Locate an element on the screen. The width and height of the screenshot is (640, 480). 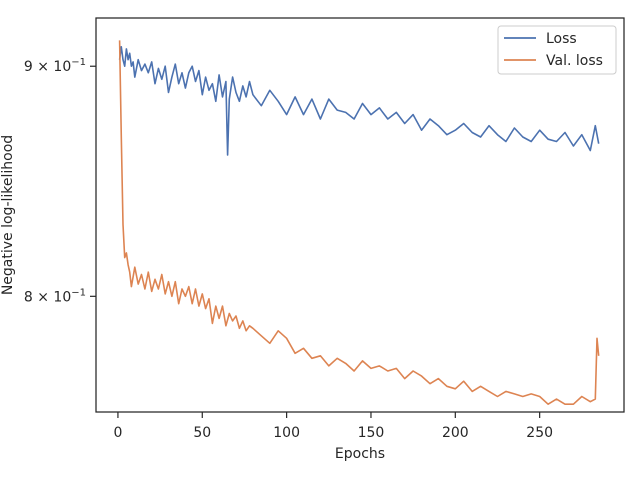
x-tick-label: 0 is located at coordinates (117, 433).